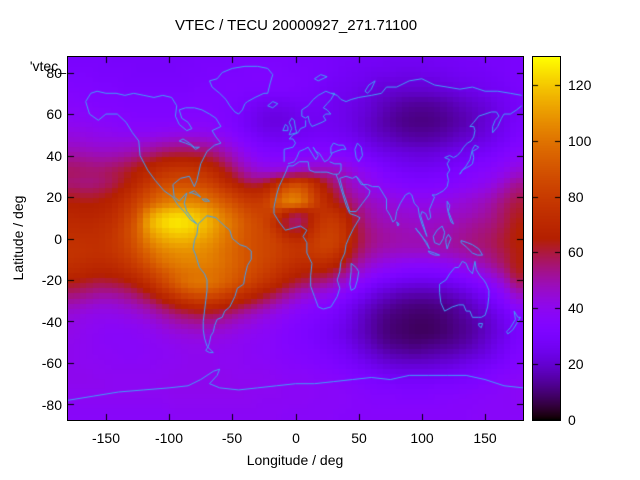 The width and height of the screenshot is (640, 480). Describe the element at coordinates (576, 252) in the screenshot. I see `colorbar-tick-label: 60` at that location.